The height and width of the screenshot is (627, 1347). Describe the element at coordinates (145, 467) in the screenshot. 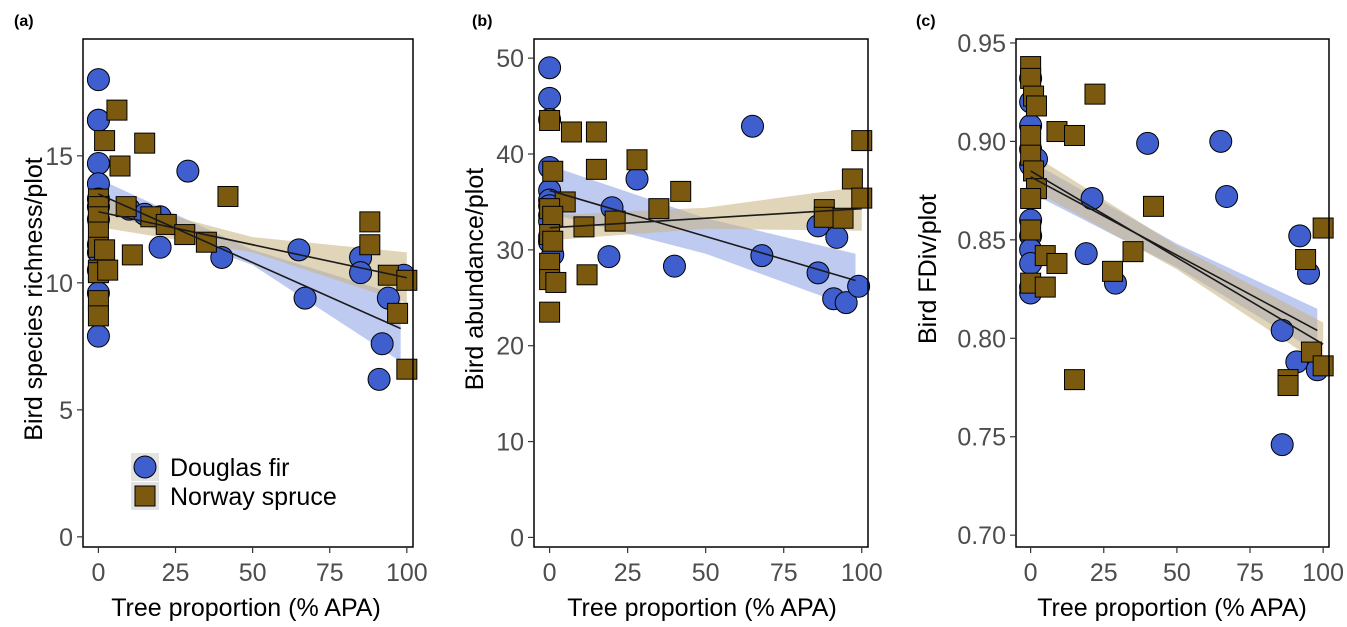

I see `legend-douglas-marker` at that location.